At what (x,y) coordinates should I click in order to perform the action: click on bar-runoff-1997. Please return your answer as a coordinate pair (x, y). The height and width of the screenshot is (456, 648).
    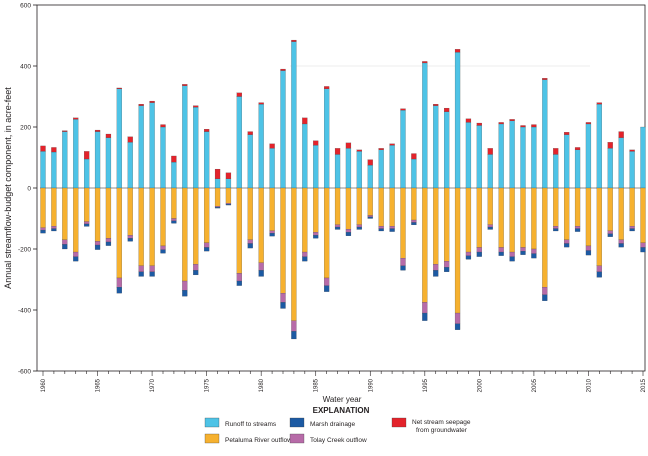
    Looking at the image, I should click on (447, 150).